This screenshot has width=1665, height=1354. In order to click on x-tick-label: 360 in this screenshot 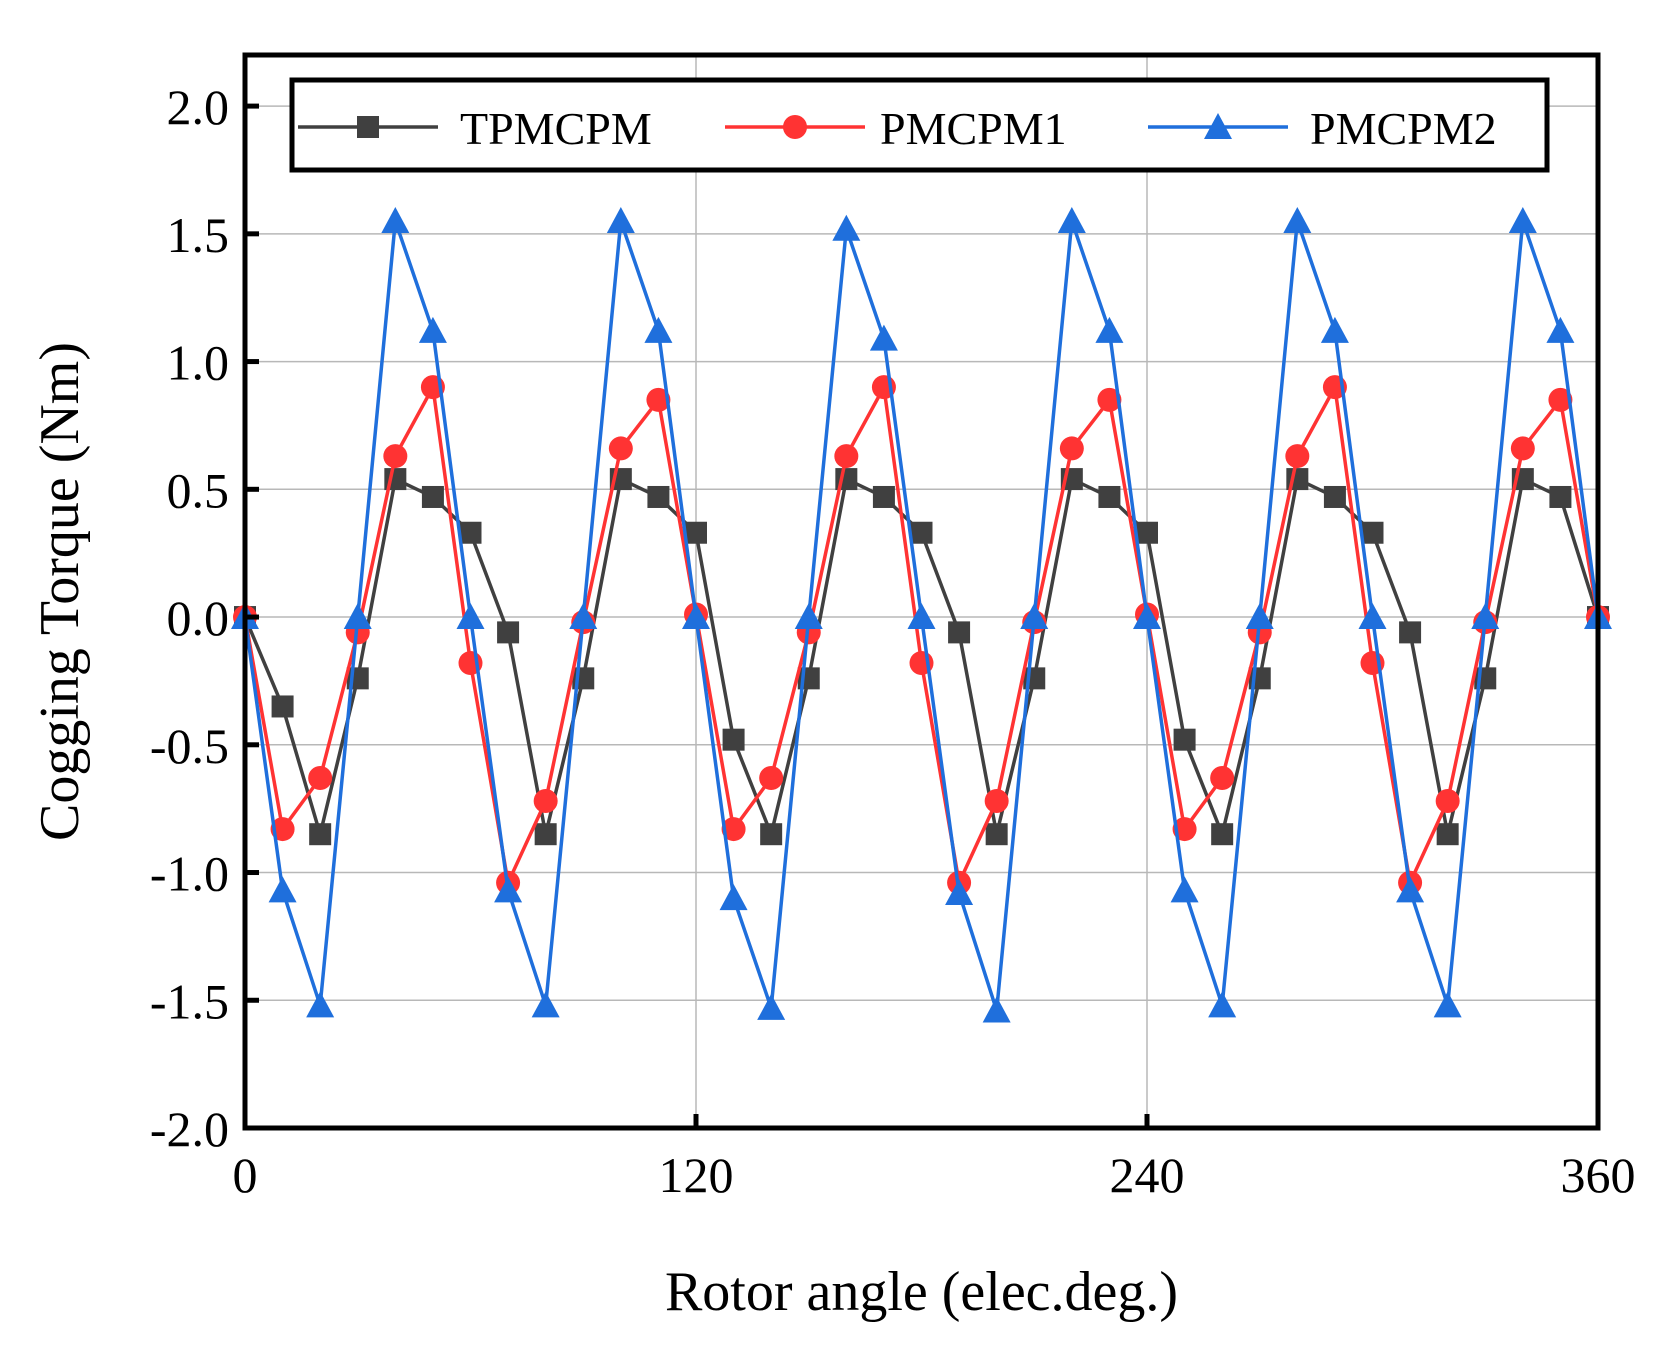, I will do `click(1598, 1175)`.